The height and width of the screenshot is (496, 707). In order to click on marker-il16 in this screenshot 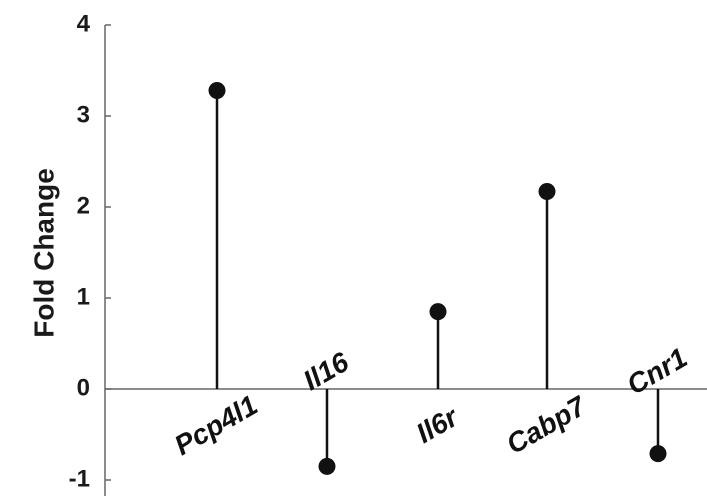, I will do `click(327, 466)`.